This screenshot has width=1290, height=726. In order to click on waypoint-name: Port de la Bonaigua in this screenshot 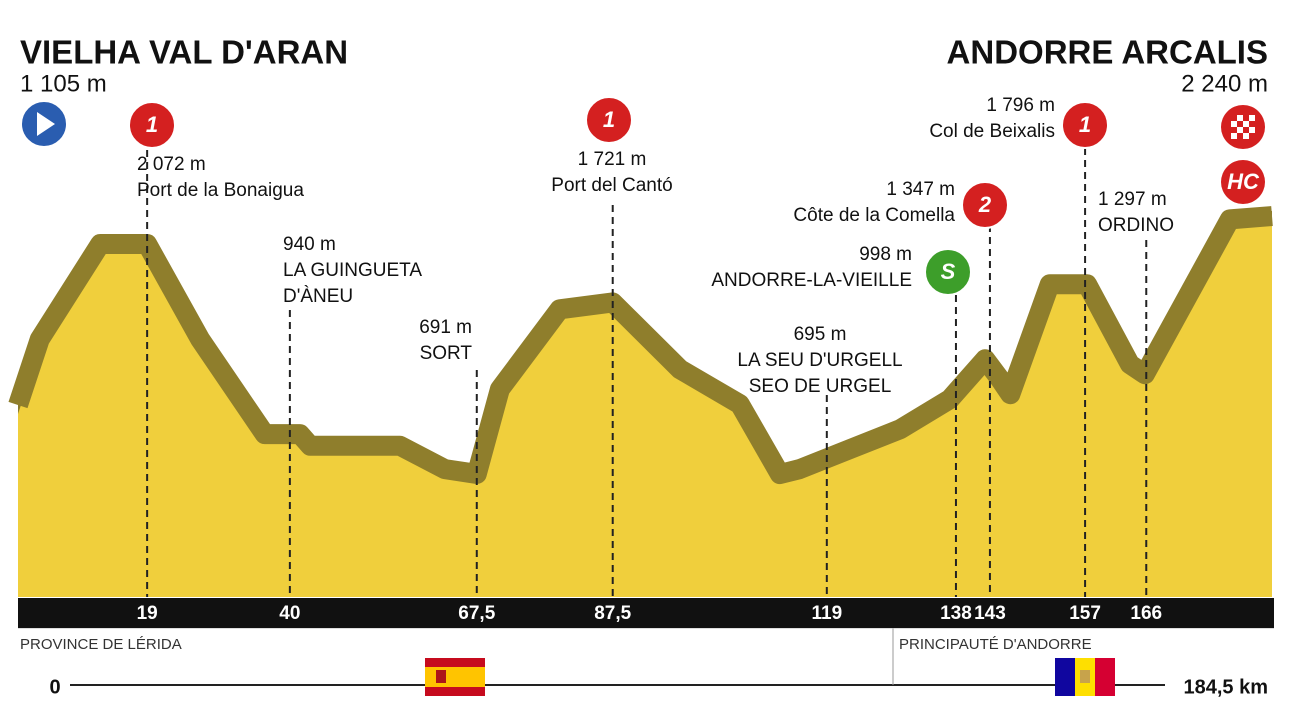, I will do `click(220, 190)`.